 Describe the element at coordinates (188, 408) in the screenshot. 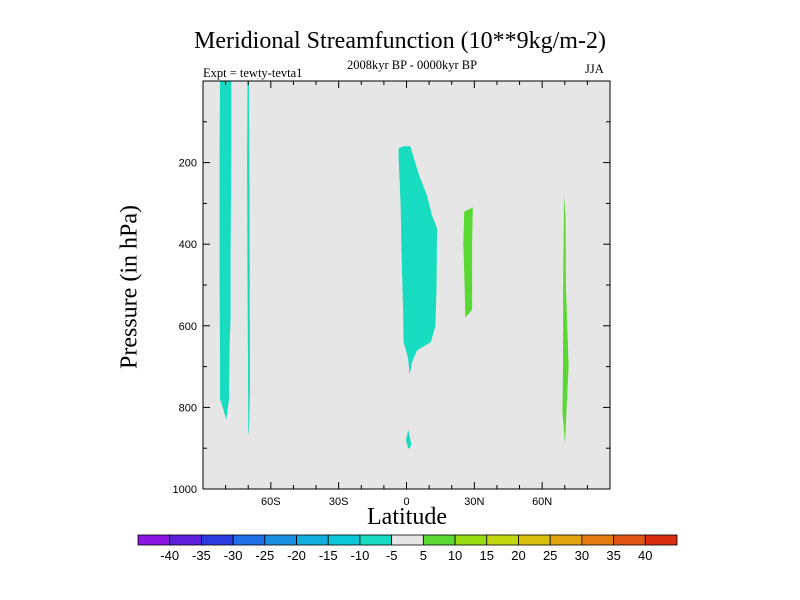

I see `y-tick-label: 800` at that location.